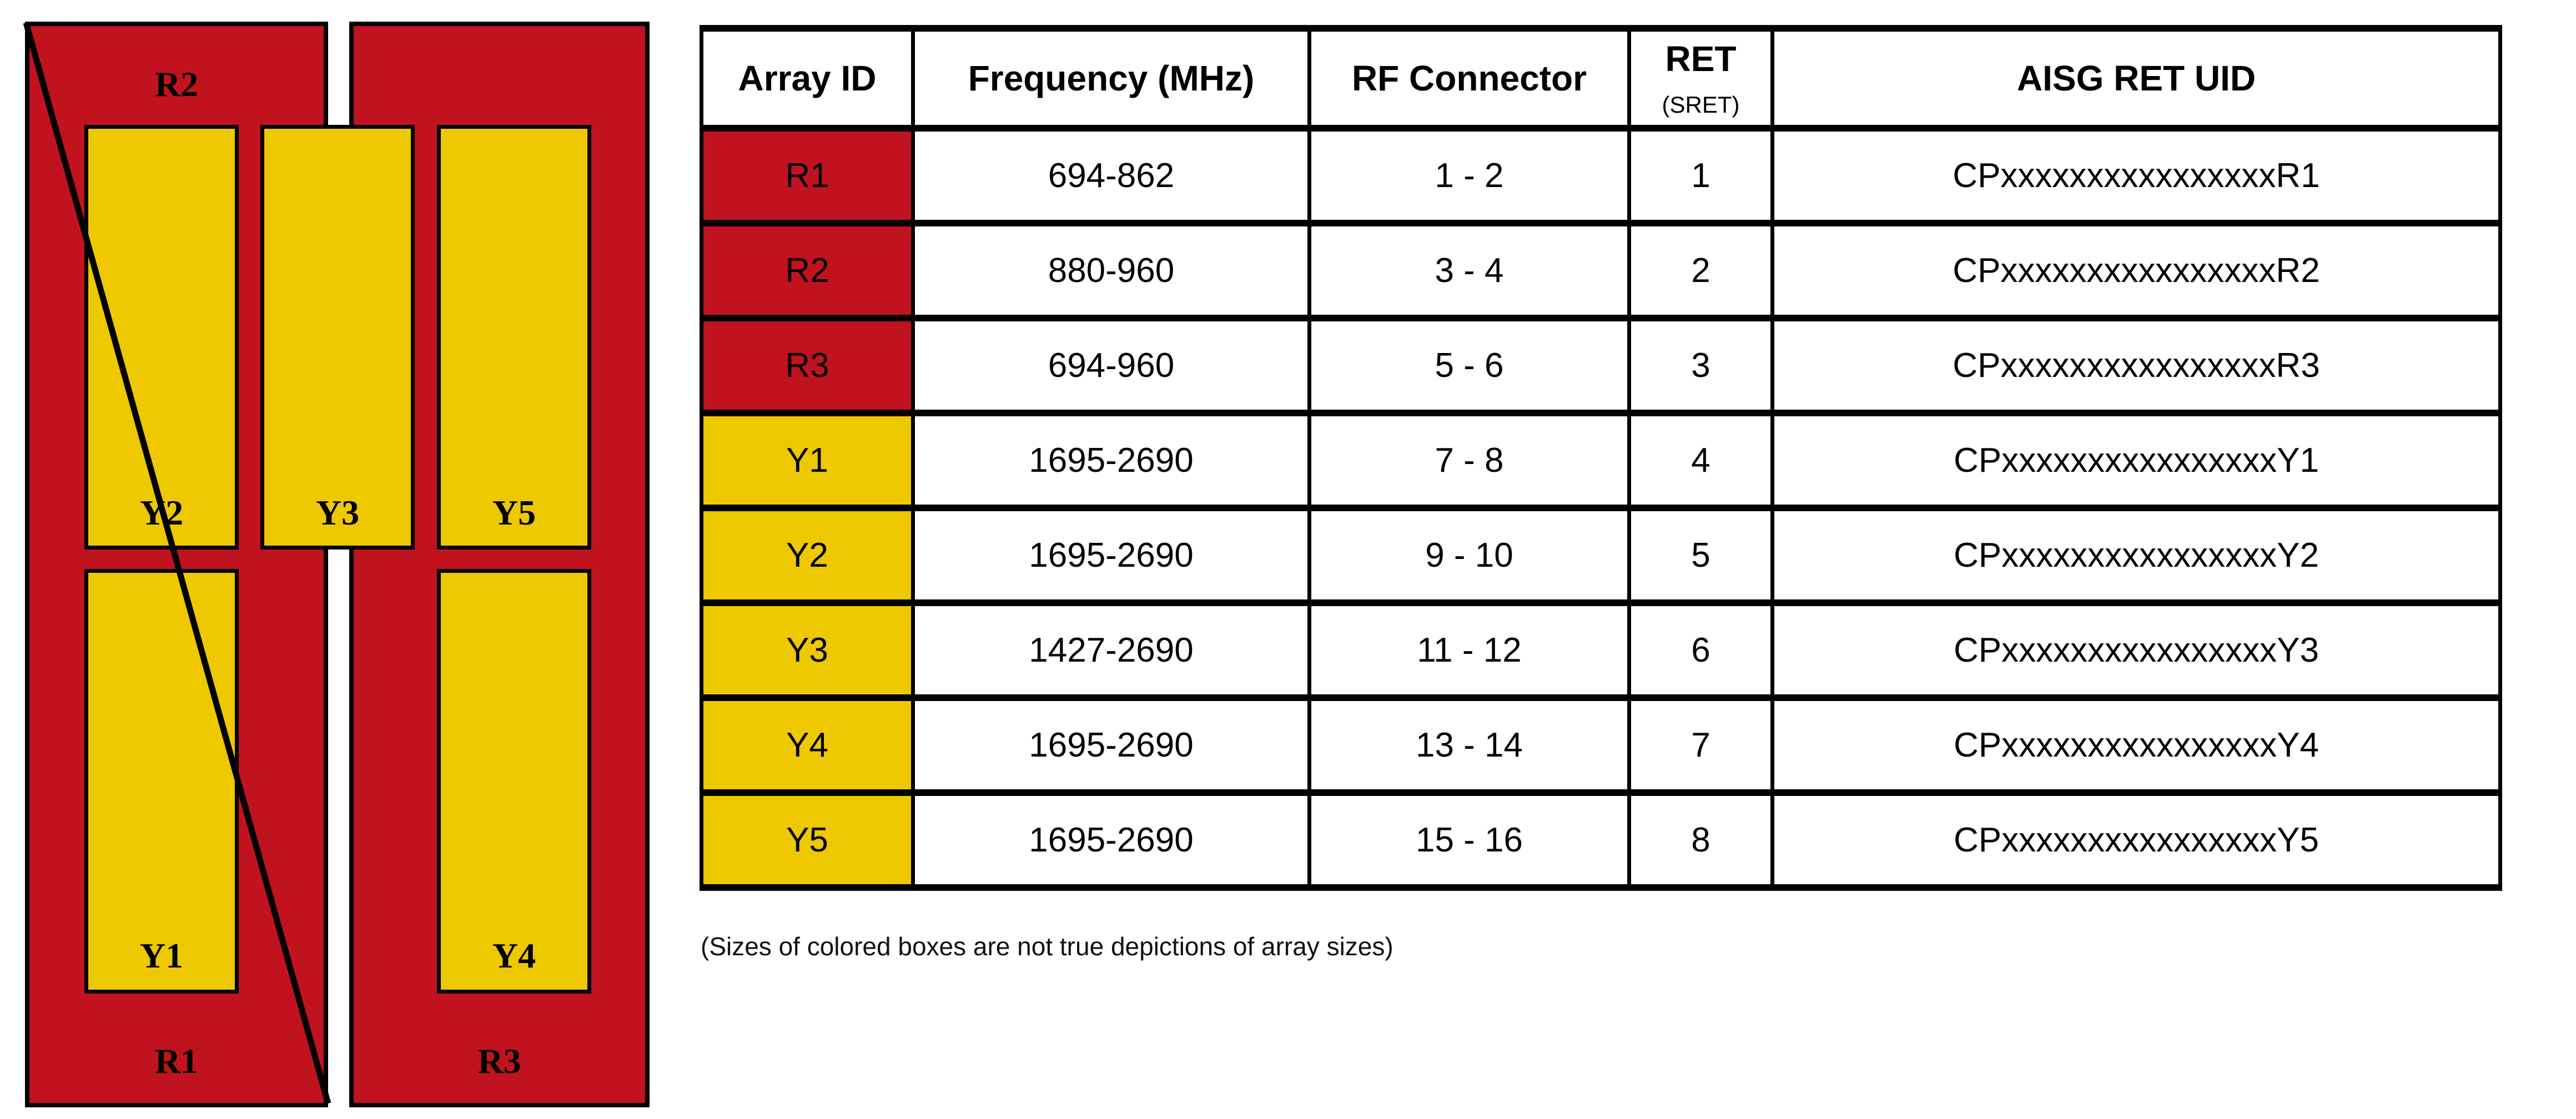 This screenshot has width=2576, height=1119. Describe the element at coordinates (807, 745) in the screenshot. I see `array-id-cell: Y4` at that location.